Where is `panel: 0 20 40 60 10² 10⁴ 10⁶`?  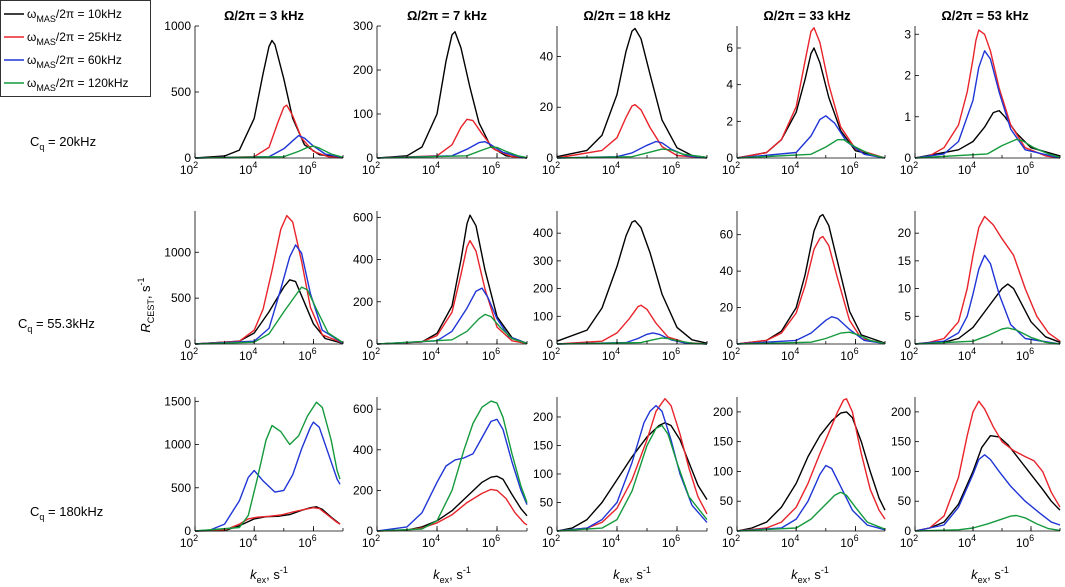 panel: 0 20 40 60 10² 10⁴ 10⁶ is located at coordinates (803, 287).